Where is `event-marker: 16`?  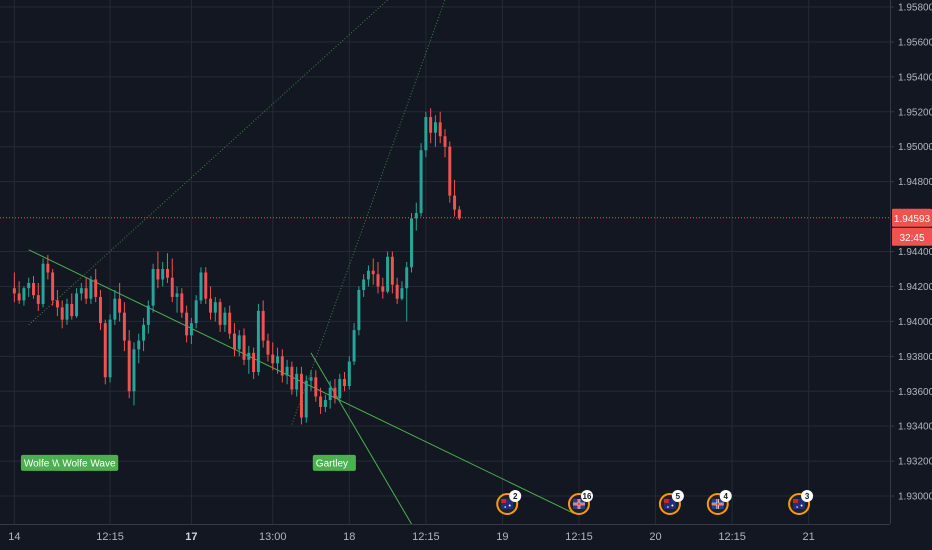
event-marker: 16 is located at coordinates (580, 502).